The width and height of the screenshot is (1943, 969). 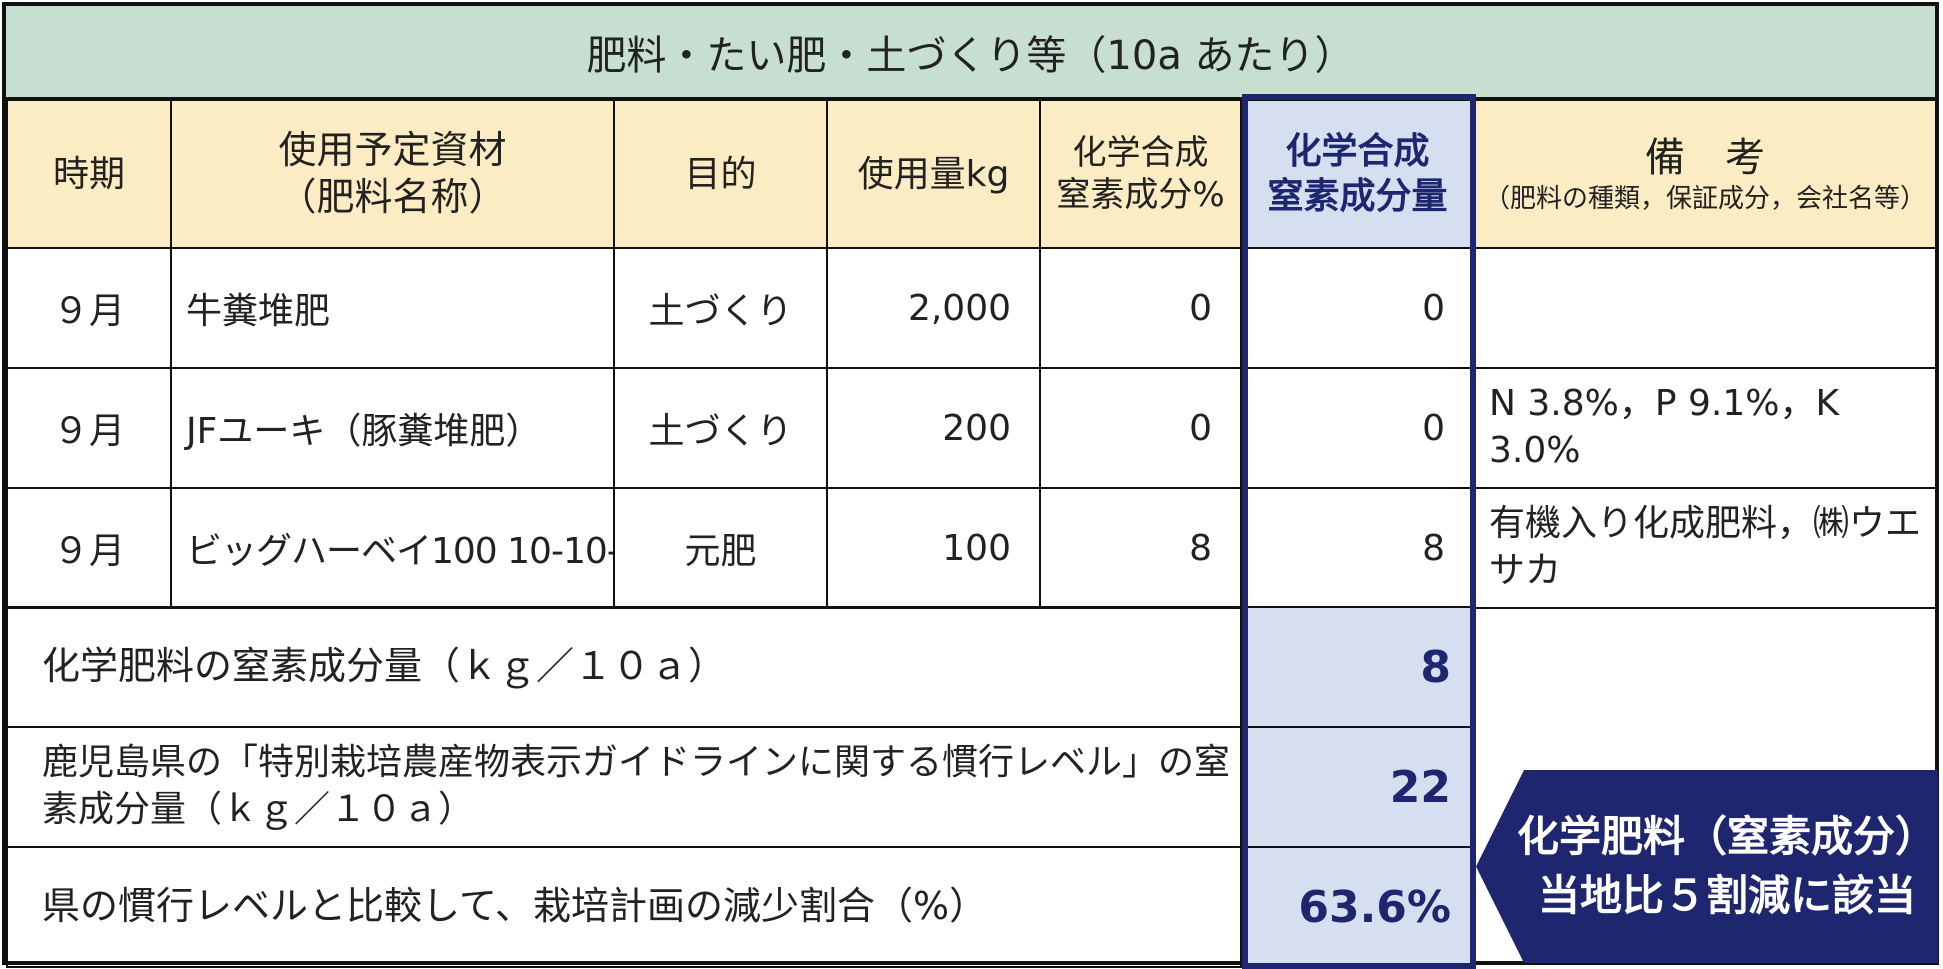 I want to click on summary-row: 化学肥料の窒素成分量（ｋｇ／１０ａ） 8, so click(x=740, y=667).